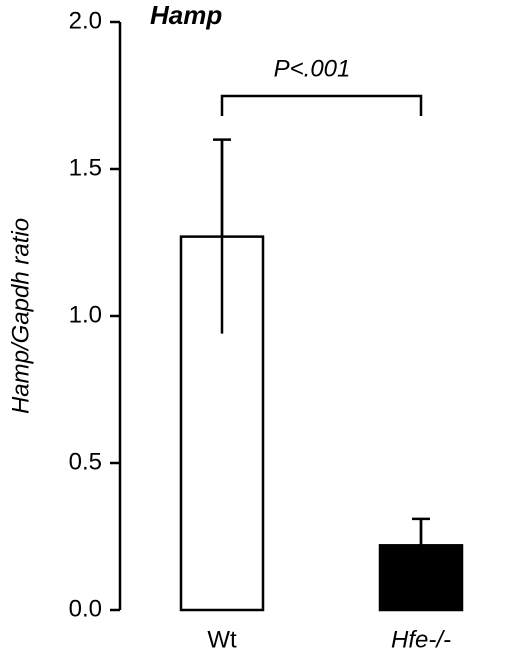 Image resolution: width=520 pixels, height=664 pixels. I want to click on annotation: P<.001, so click(312, 68).